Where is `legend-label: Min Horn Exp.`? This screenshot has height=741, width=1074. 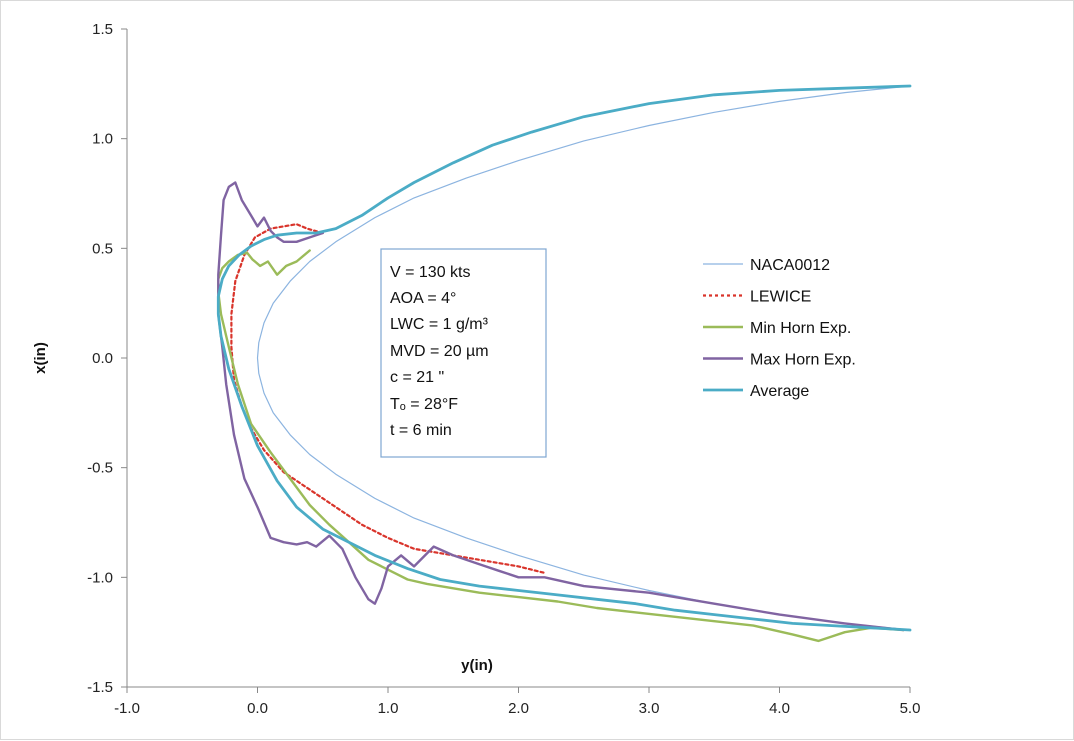
legend-label: Min Horn Exp. is located at coordinates (800, 328).